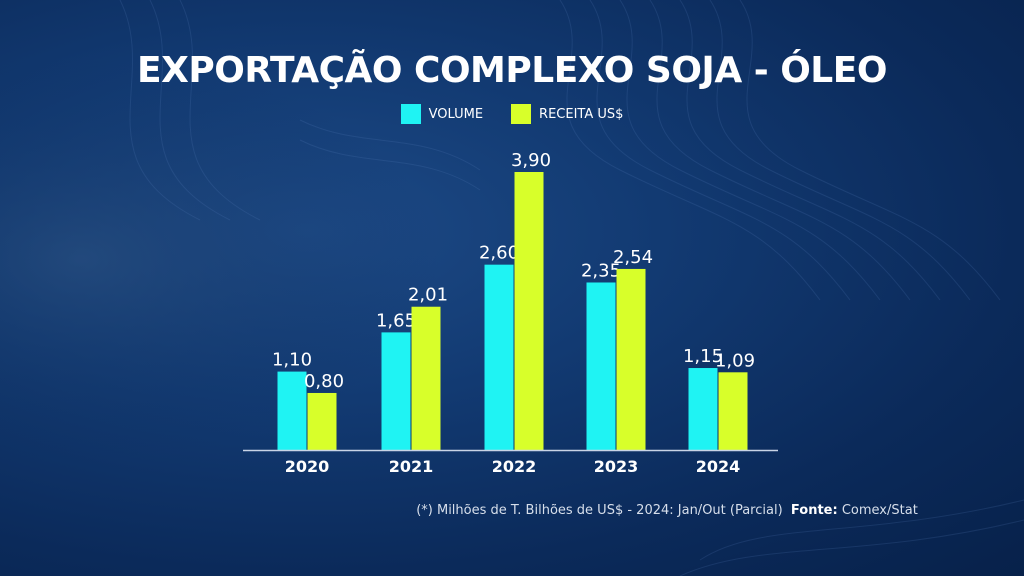  I want to click on chart-title: EXPORTAÇÃO COMPLEXO SOJA - ÓLEO, so click(512, 70).